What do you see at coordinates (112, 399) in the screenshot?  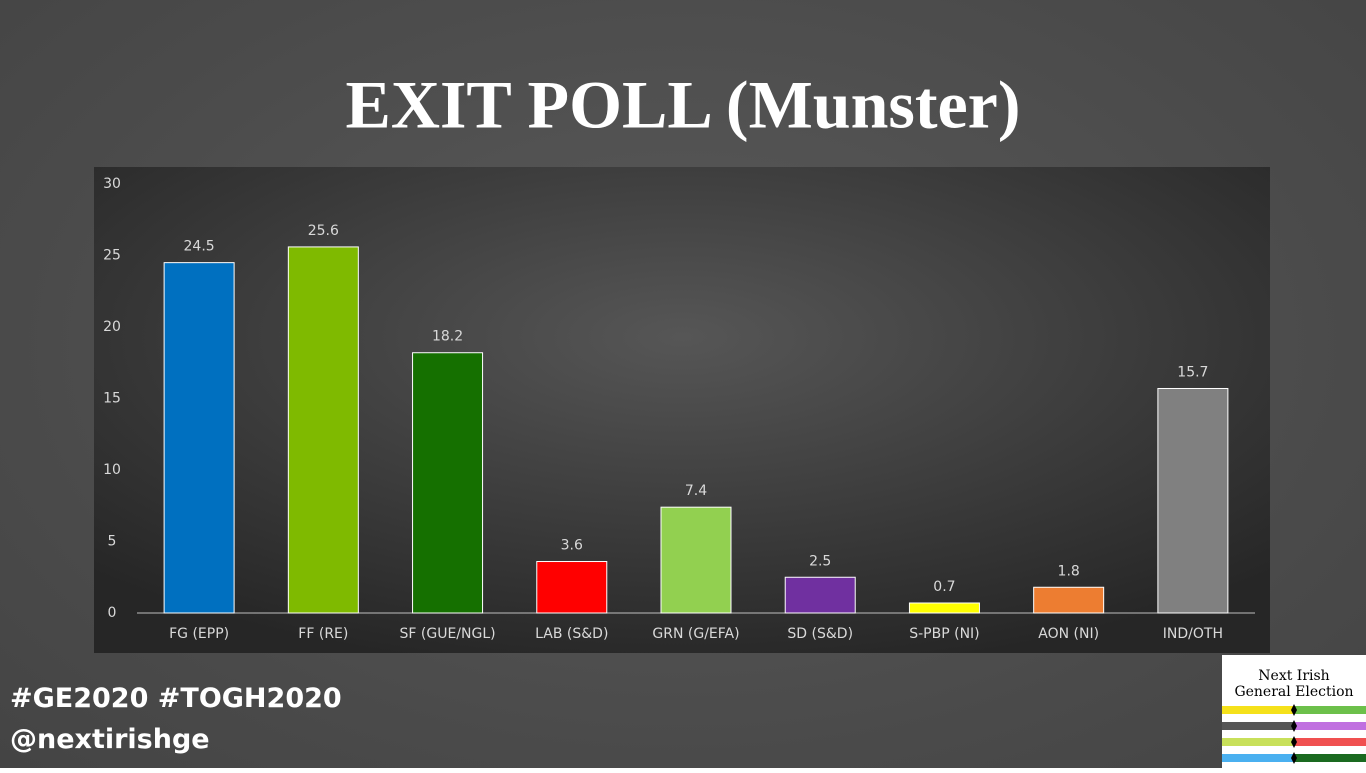 I see `y-tick-label: 15` at bounding box center [112, 399].